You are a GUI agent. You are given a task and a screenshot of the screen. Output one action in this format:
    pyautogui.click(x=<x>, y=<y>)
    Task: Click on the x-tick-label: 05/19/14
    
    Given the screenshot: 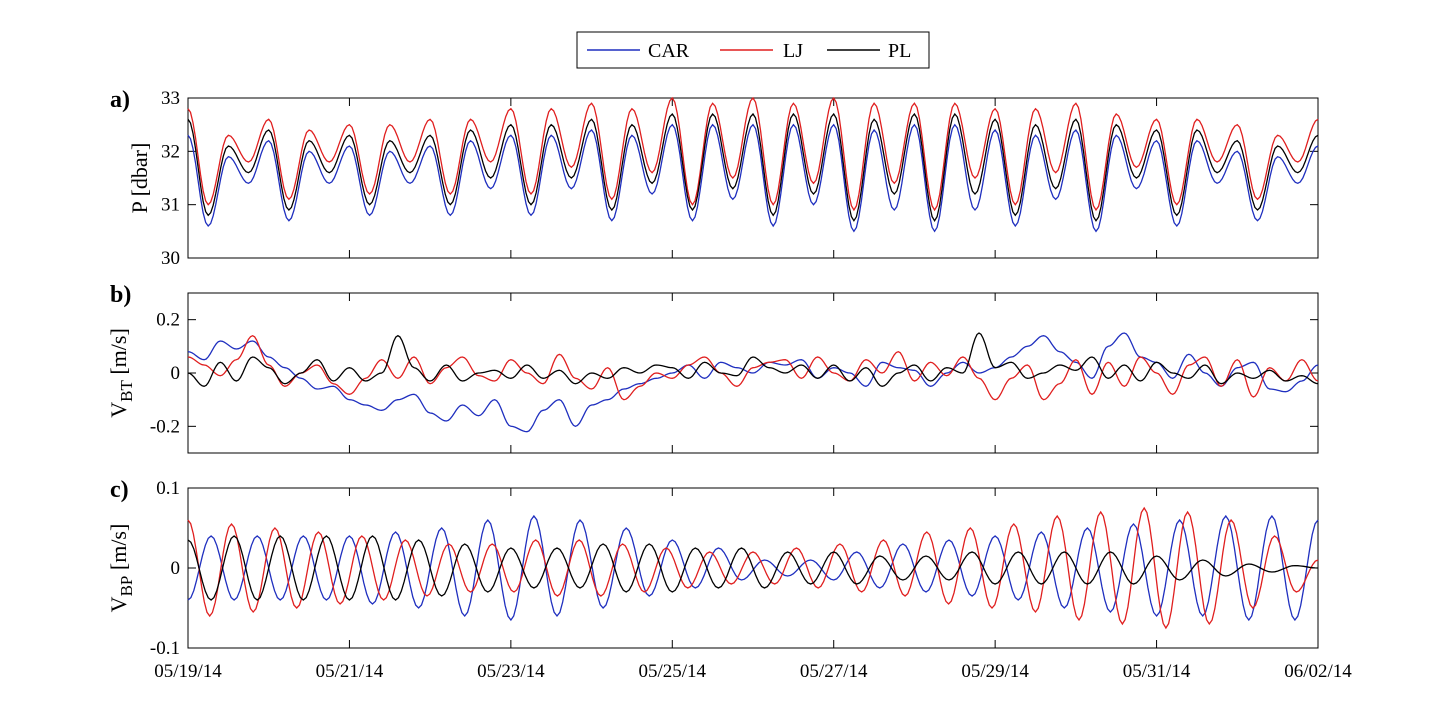 What is the action you would take?
    pyautogui.click(x=188, y=671)
    